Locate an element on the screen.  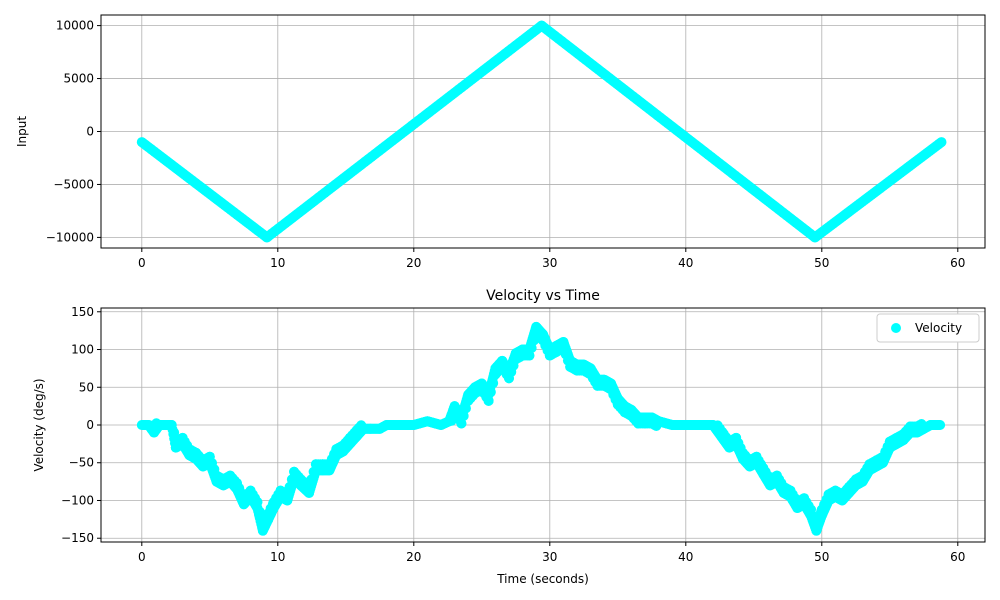
velocity-y-tick-label: −100 is located at coordinates (77, 500).